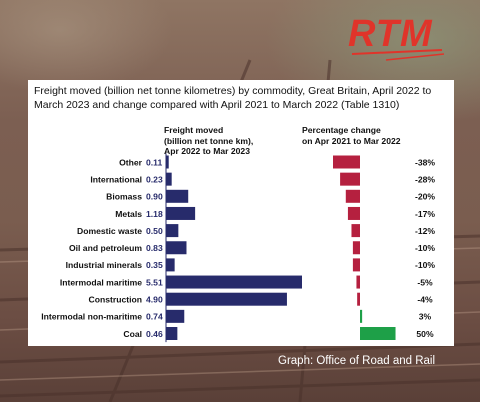 The height and width of the screenshot is (402, 480). I want to click on source-credit: Graph: Office of Road and Rail, so click(357, 361).